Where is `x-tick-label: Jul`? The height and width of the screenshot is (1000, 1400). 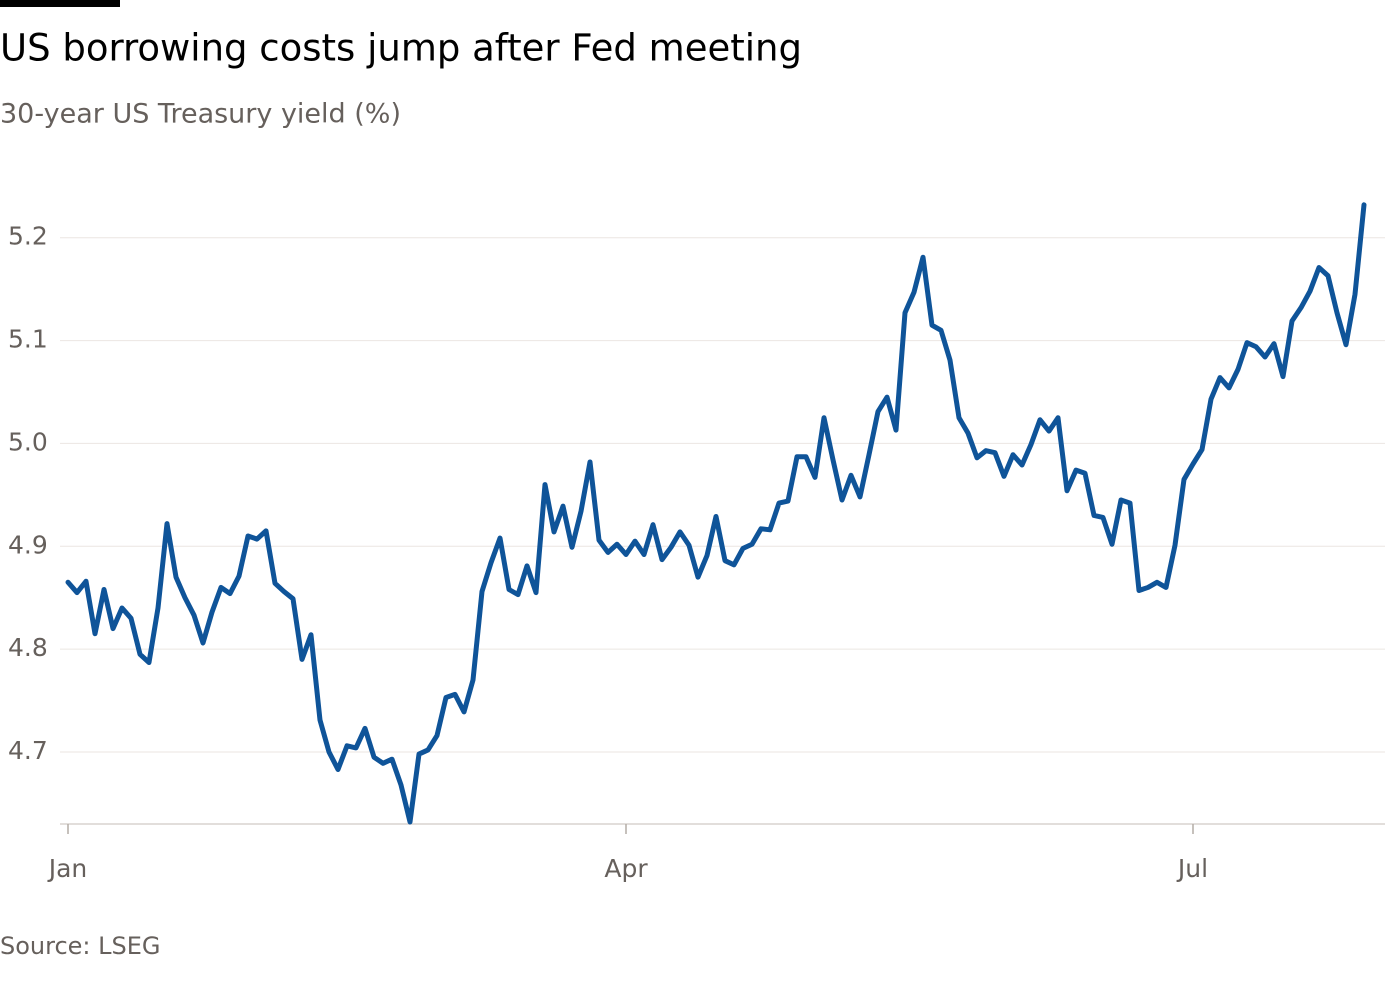 x-tick-label: Jul is located at coordinates (1192, 868).